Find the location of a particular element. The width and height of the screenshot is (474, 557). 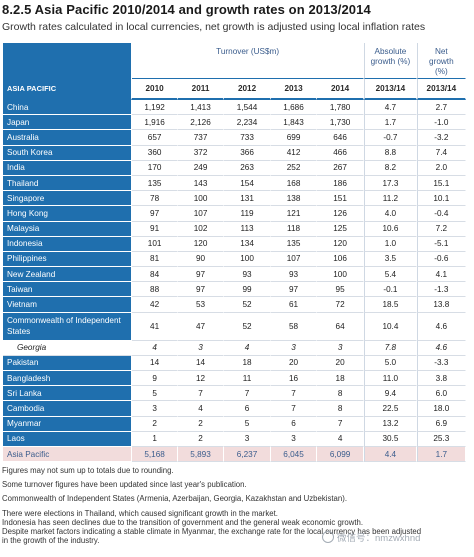

country-cell: Philippines is located at coordinates (68, 259).